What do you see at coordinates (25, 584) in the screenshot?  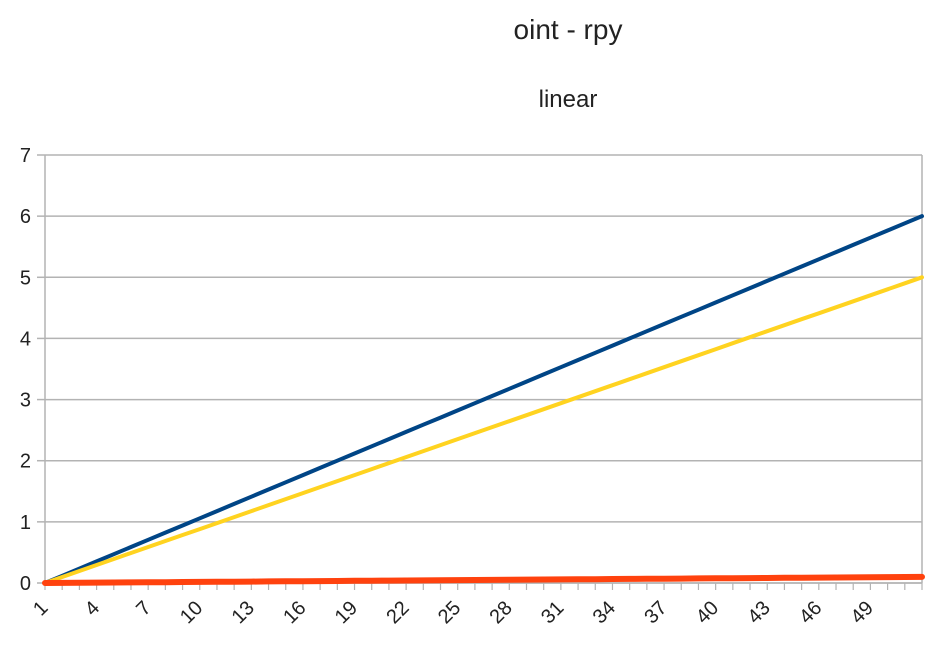 I see `y-tick-label: 0` at bounding box center [25, 584].